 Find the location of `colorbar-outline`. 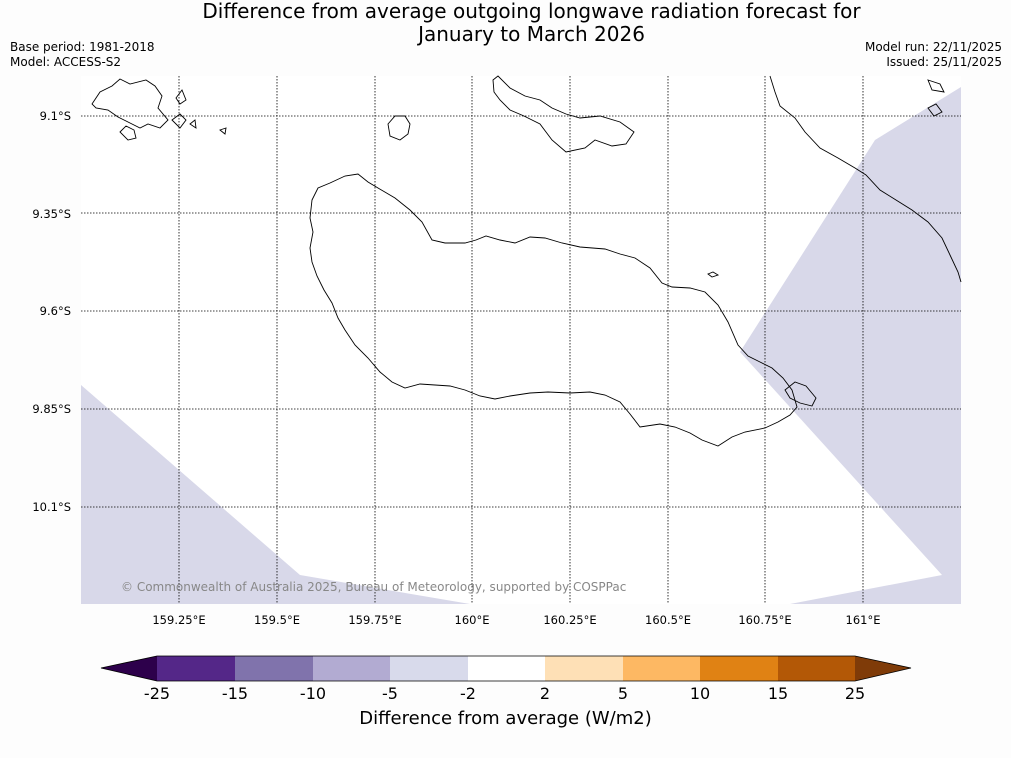

colorbar-outline is located at coordinates (506, 668).